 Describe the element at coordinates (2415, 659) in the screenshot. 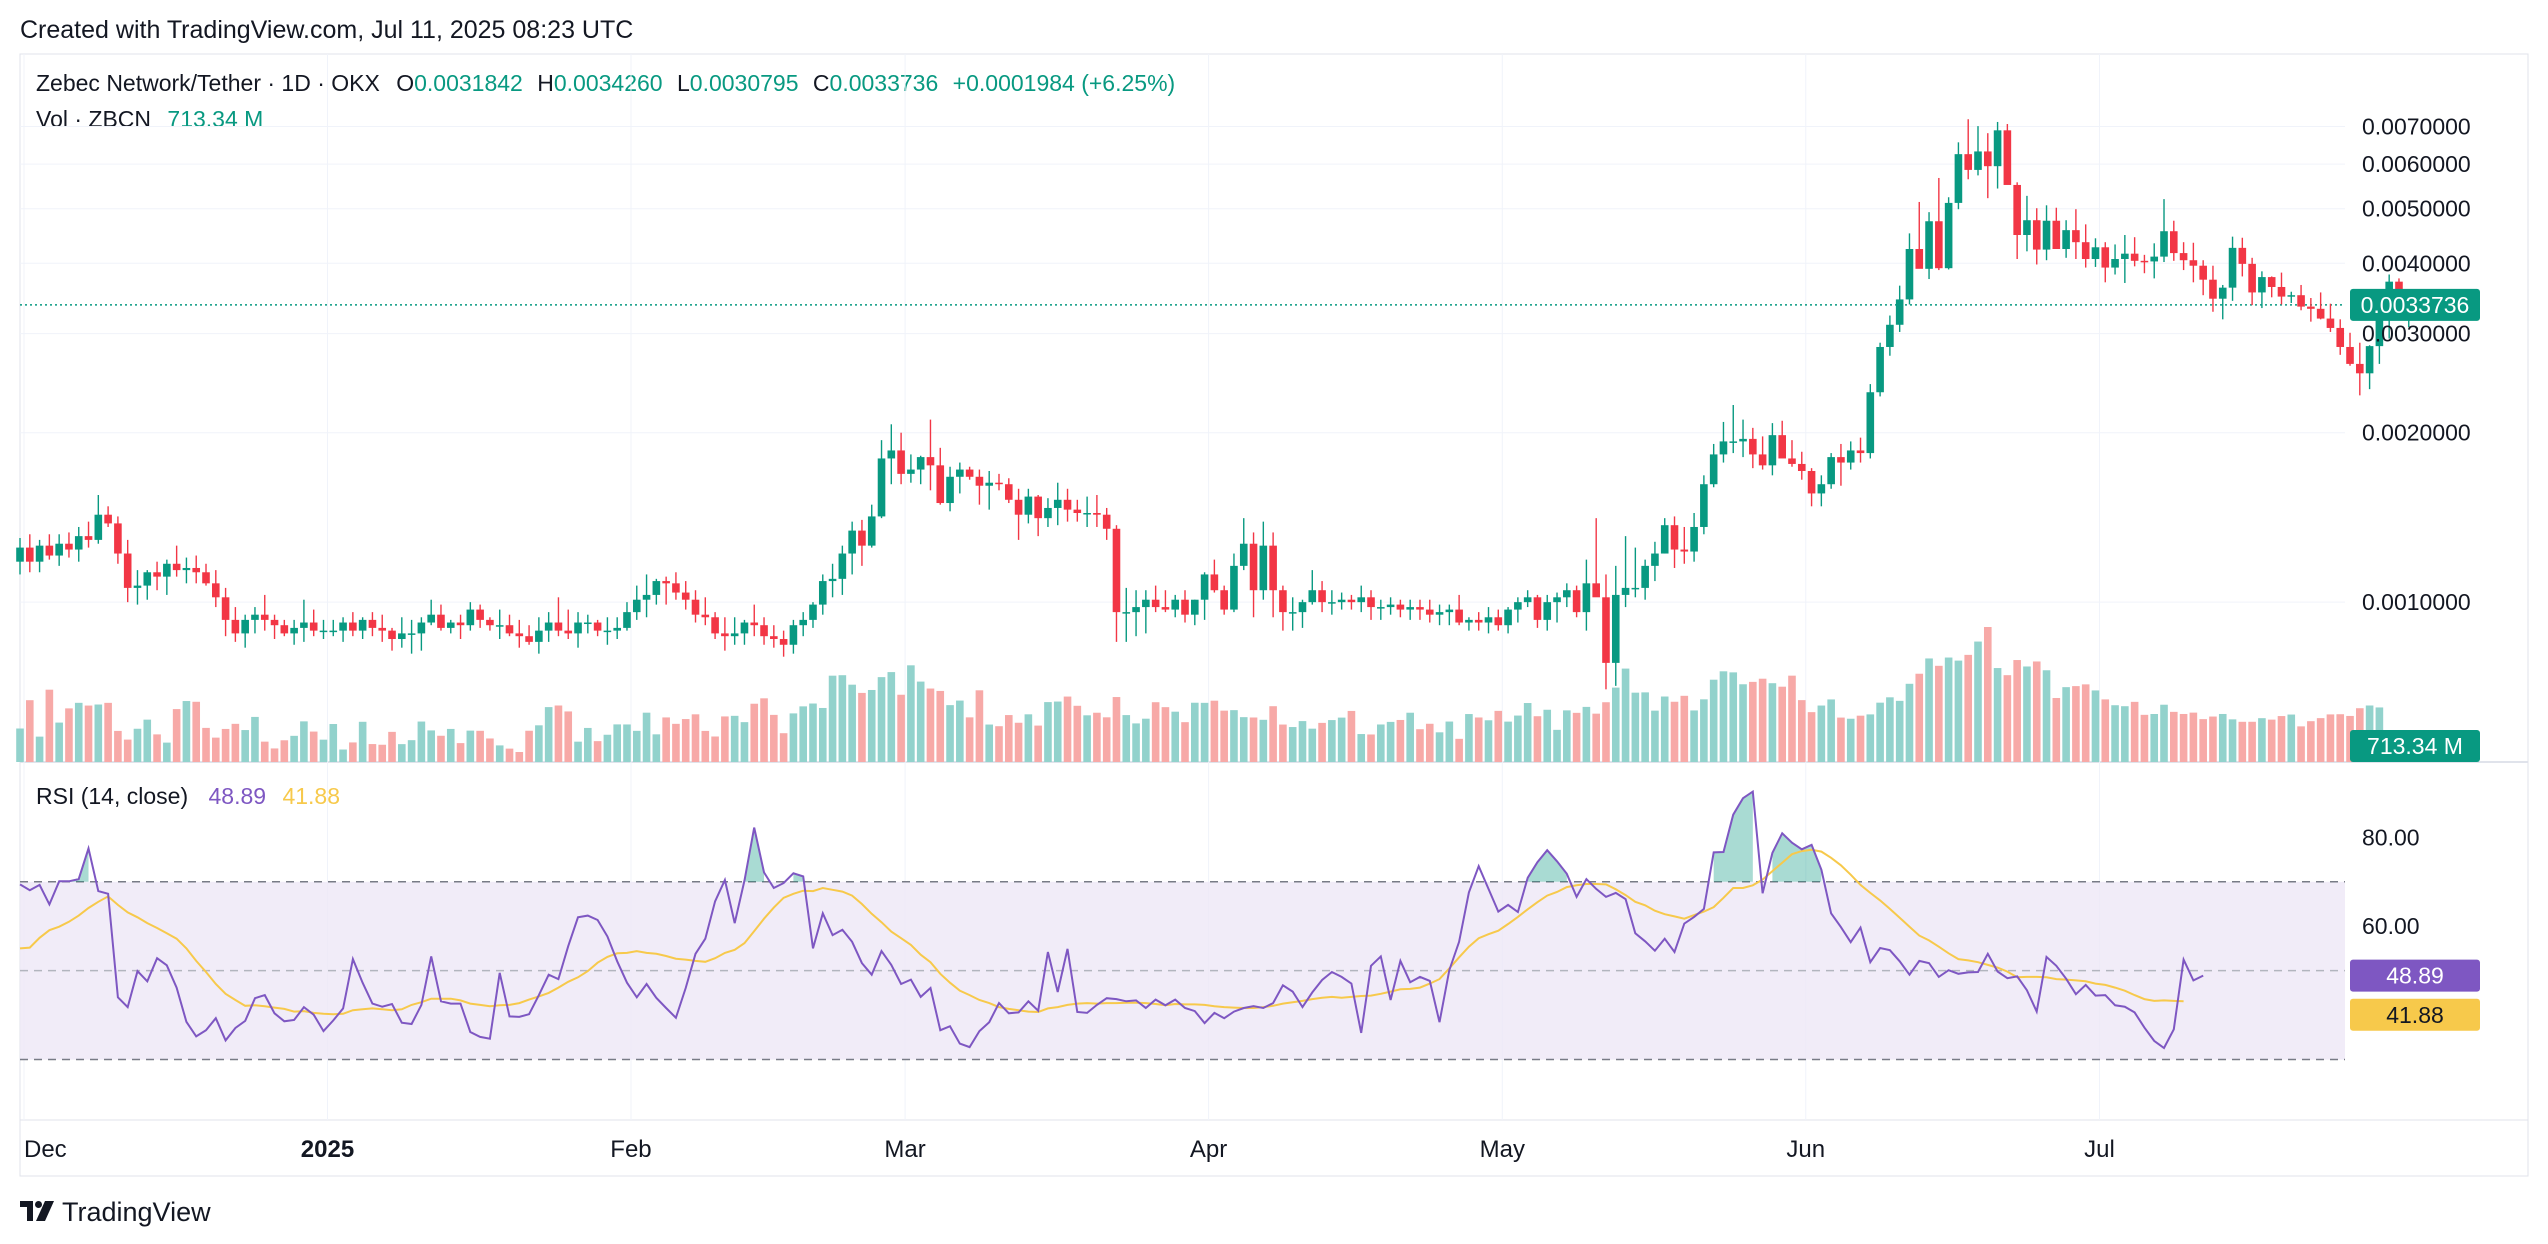

I see `badges: 0.0033736 713.34 M 48.89 41.88` at that location.